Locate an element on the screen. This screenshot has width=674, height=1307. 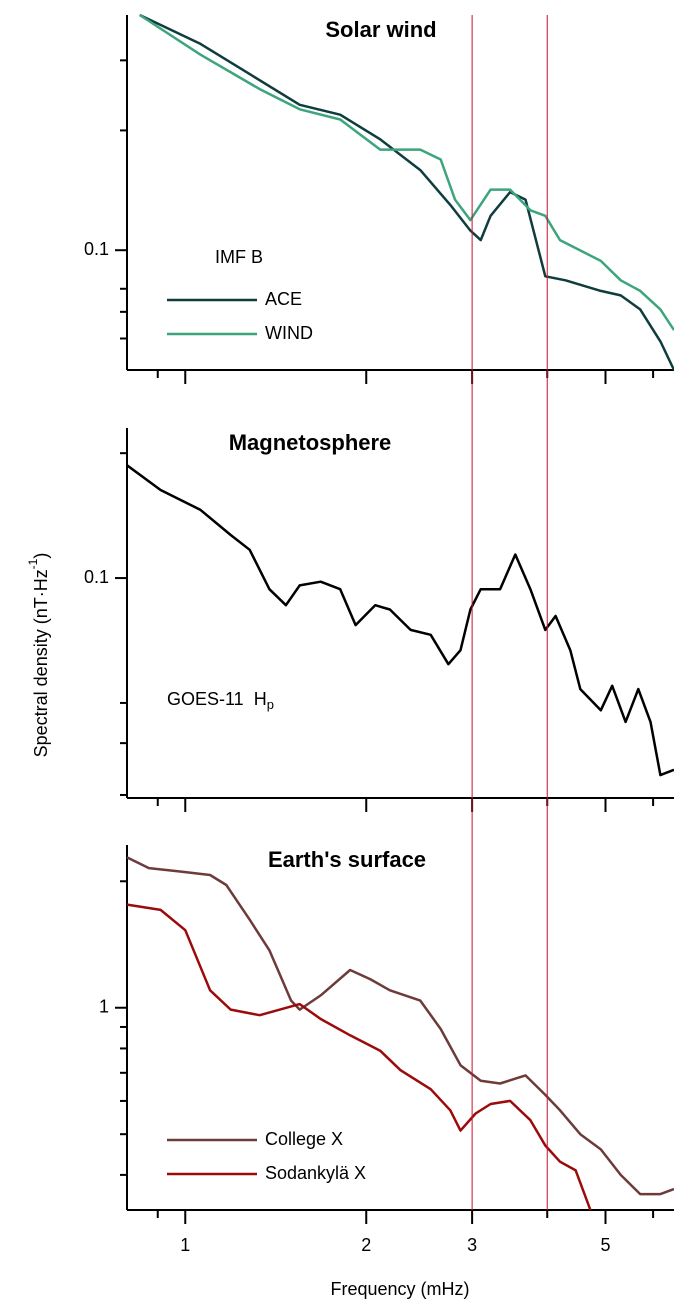
x-axis-label: Frequency (mHz) is located at coordinates (399, 1289).